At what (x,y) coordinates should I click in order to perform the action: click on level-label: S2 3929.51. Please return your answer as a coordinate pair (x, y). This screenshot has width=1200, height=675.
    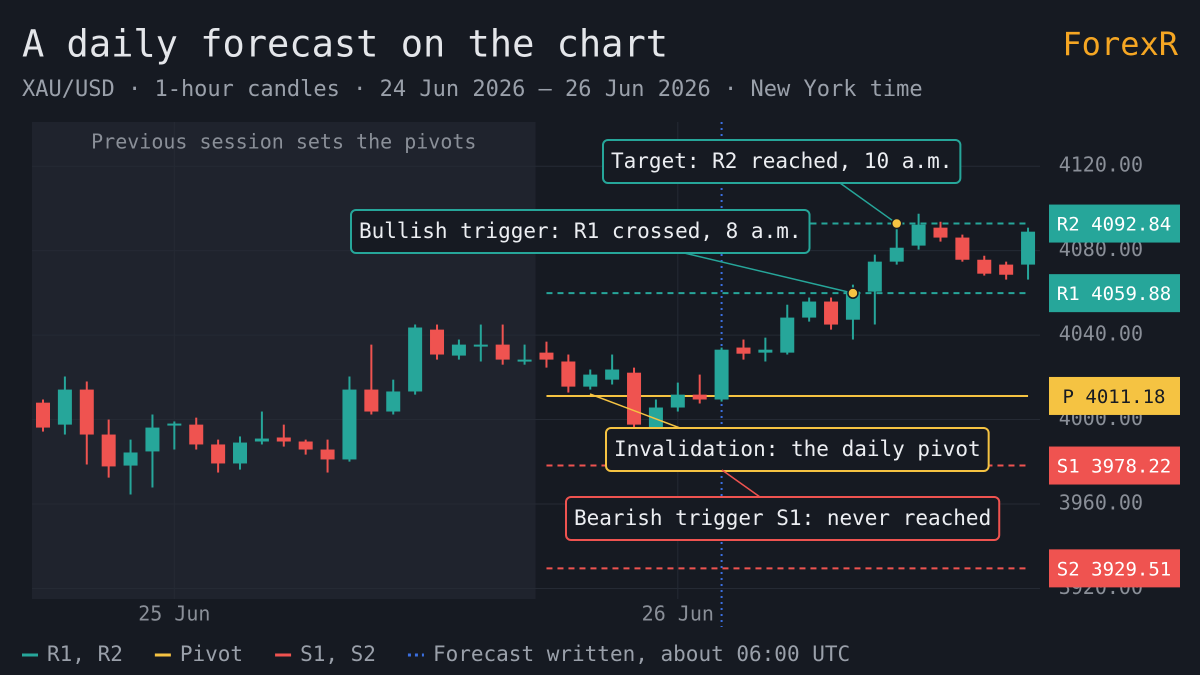
    Looking at the image, I should click on (1114, 569).